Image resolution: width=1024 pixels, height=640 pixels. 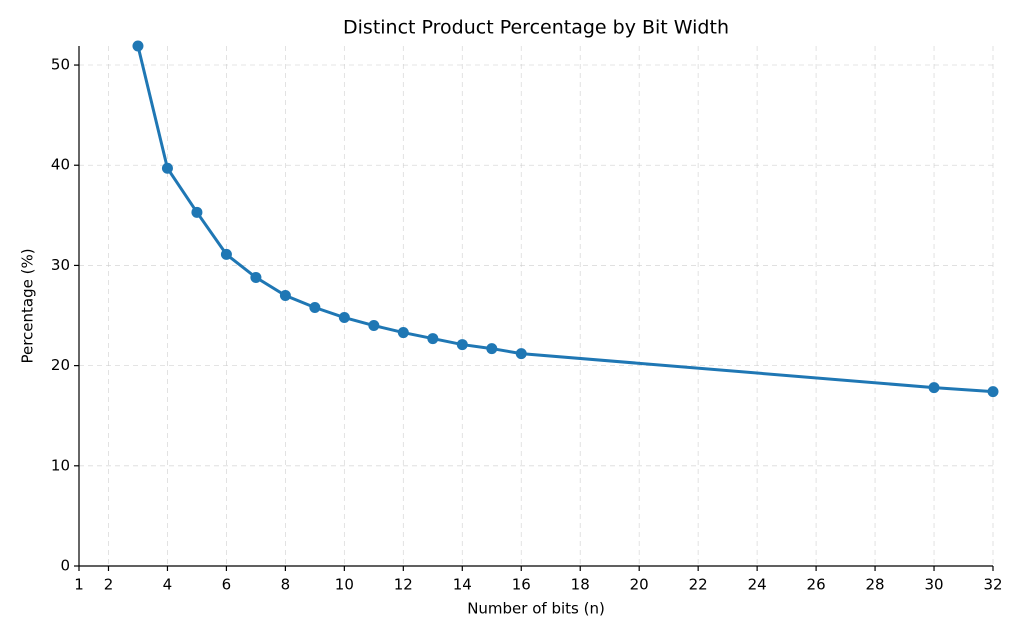 What do you see at coordinates (992, 585) in the screenshot?
I see `x-tick-label: 32` at bounding box center [992, 585].